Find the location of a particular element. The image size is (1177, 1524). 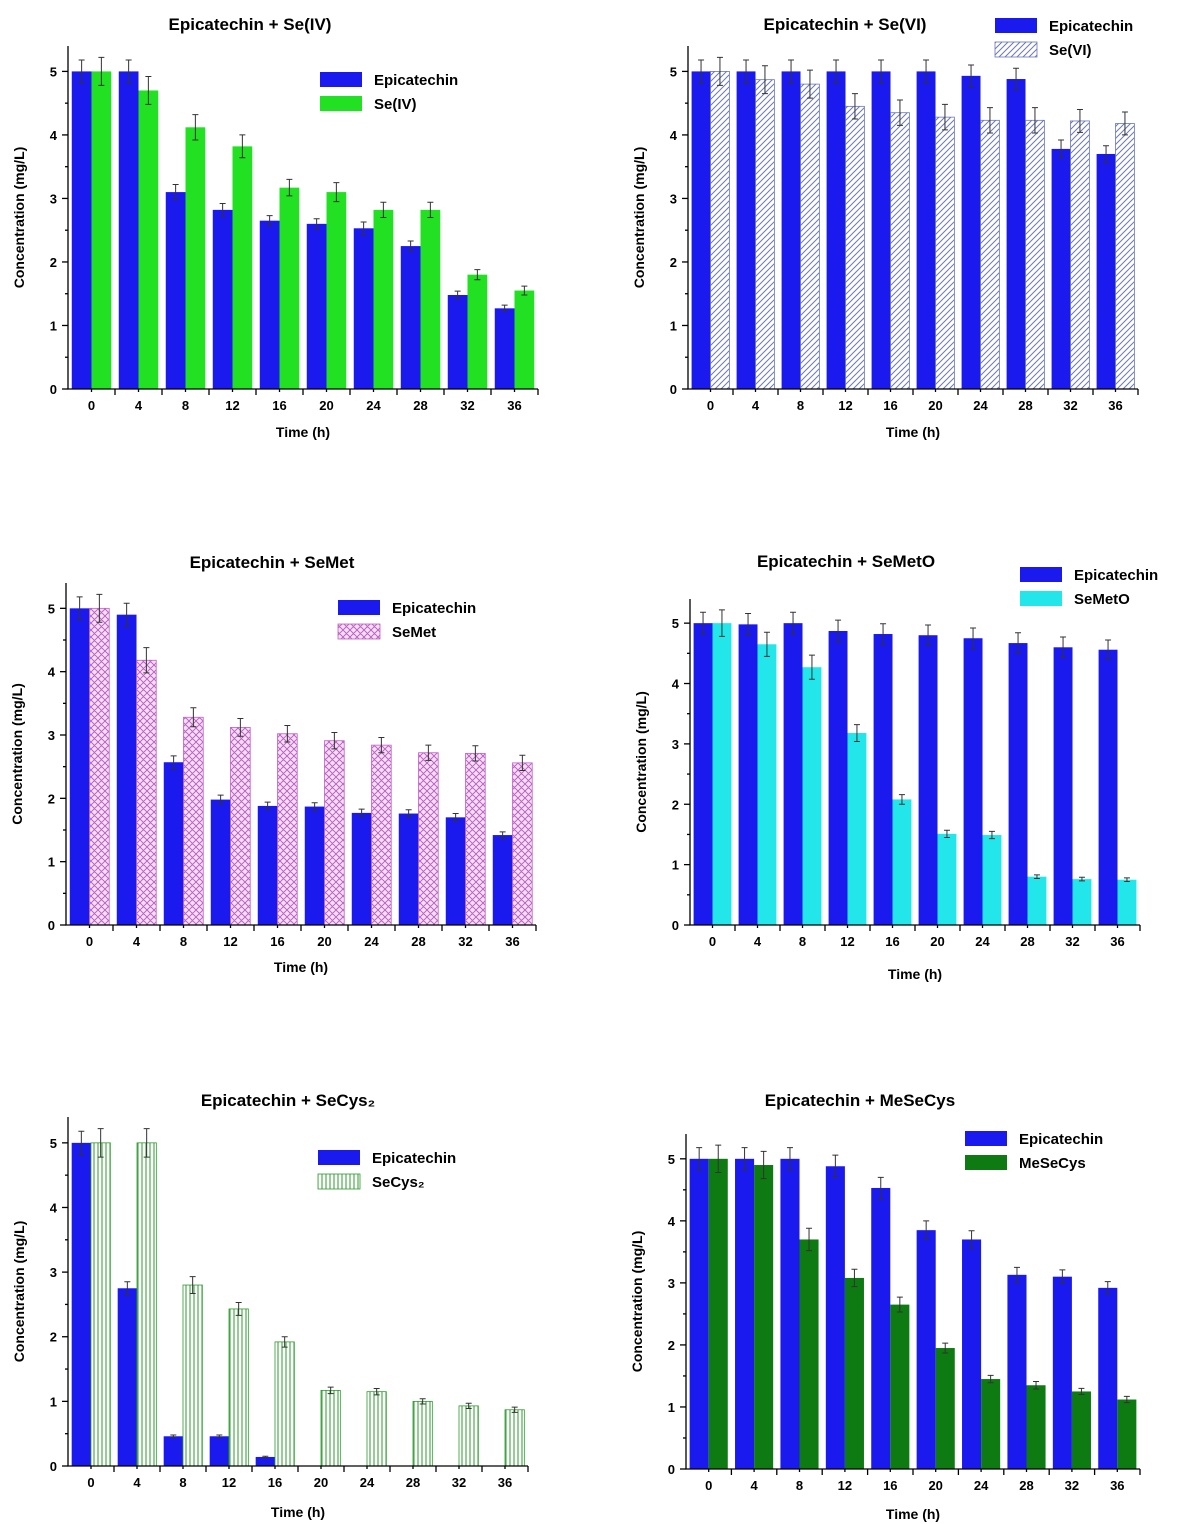

bar-se-iv--4h is located at coordinates (148, 240).